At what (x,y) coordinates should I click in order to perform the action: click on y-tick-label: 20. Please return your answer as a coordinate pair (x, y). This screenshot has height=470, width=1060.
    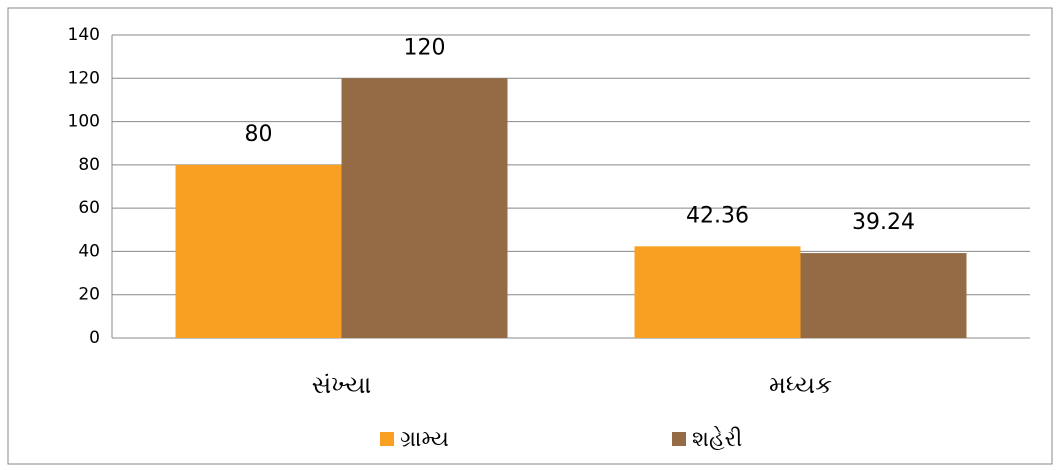
    Looking at the image, I should click on (89, 295).